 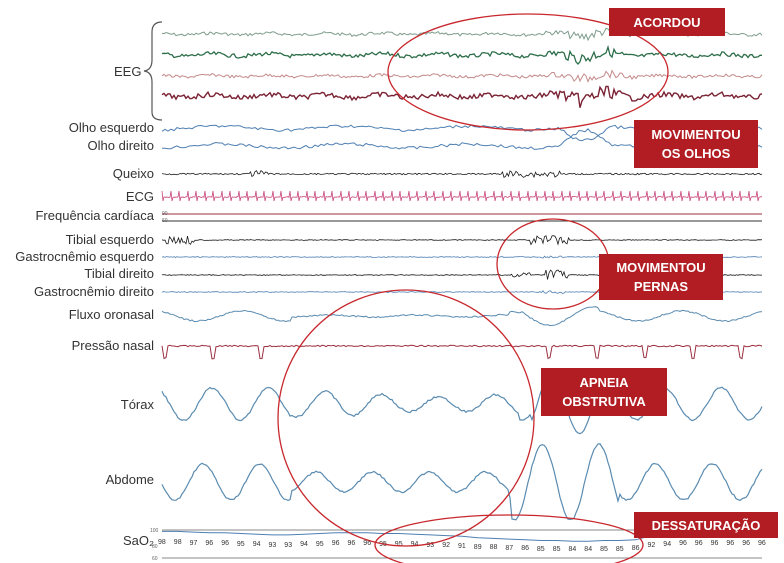 I want to click on label-tibial-direito: Tibial direito, so click(x=119, y=273).